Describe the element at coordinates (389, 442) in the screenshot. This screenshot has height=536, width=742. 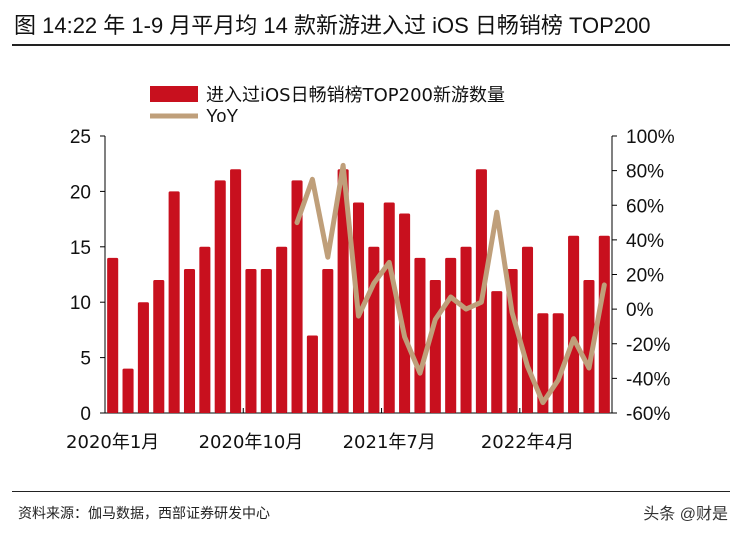
I see `x-tick-label: 2021年7月` at that location.